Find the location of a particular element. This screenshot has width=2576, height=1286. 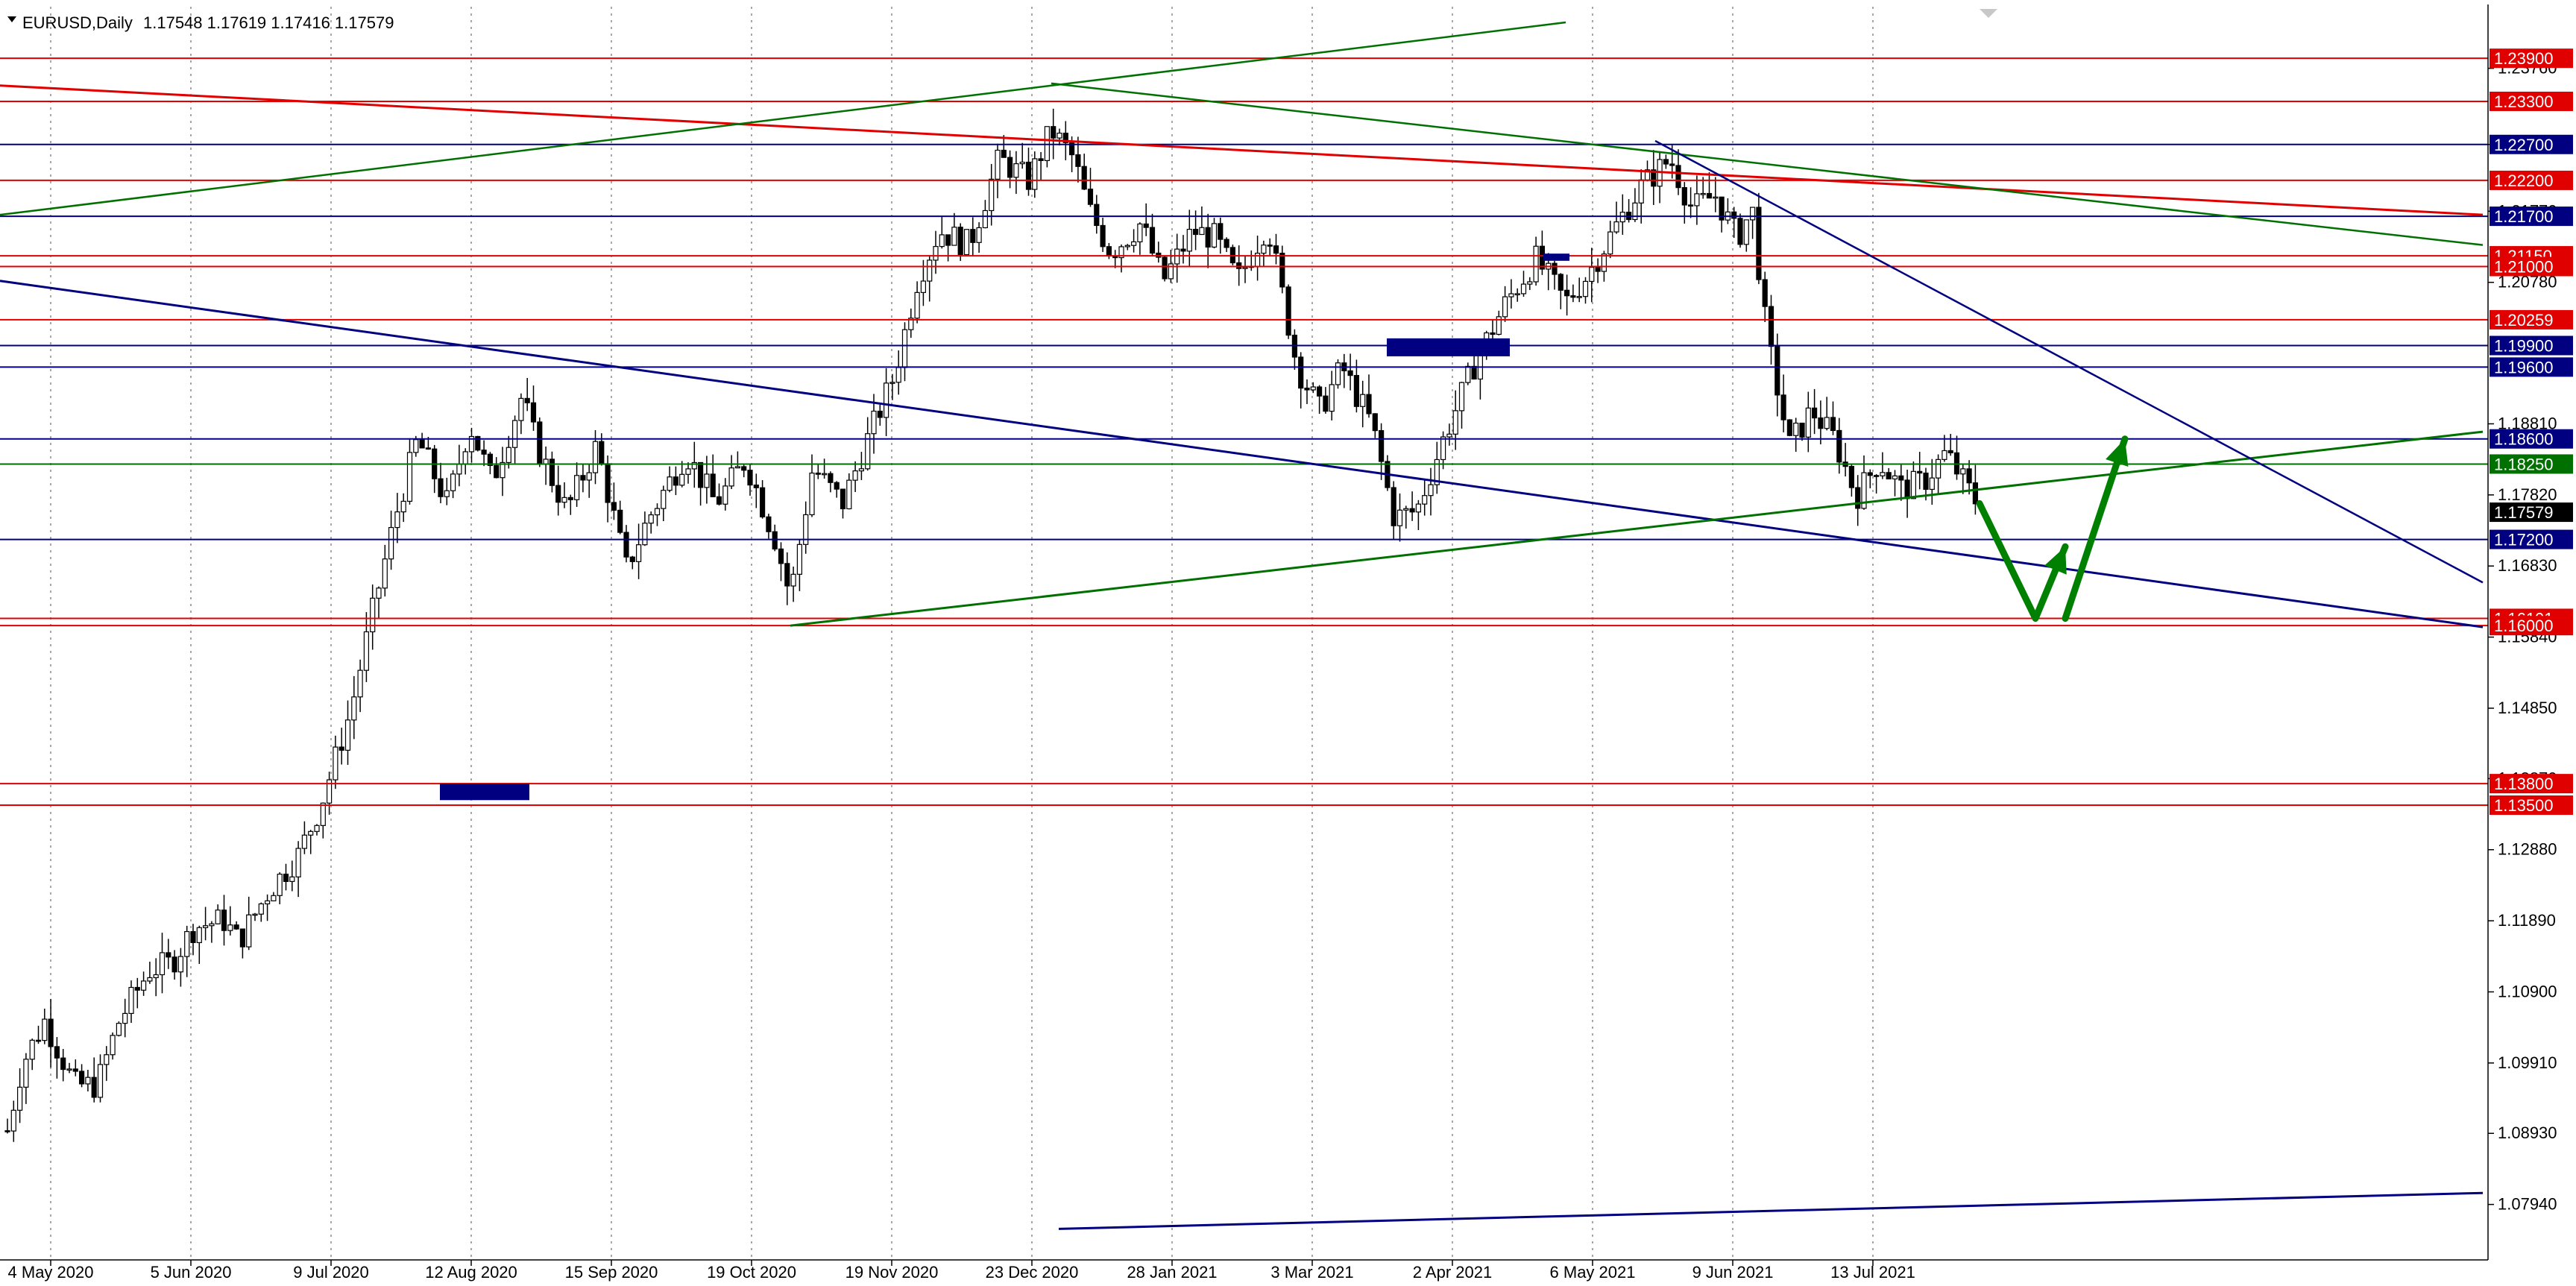

forecast-arrows is located at coordinates (2052, 528).